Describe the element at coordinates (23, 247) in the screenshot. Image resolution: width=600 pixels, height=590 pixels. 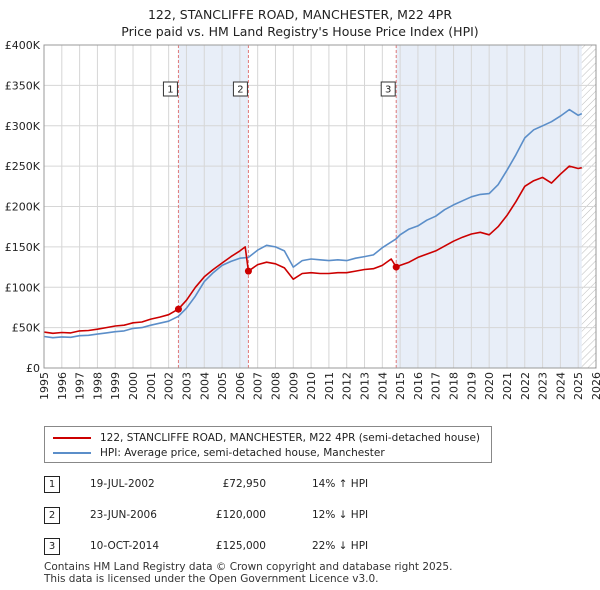
I see `y-tick-label: £150K` at that location.